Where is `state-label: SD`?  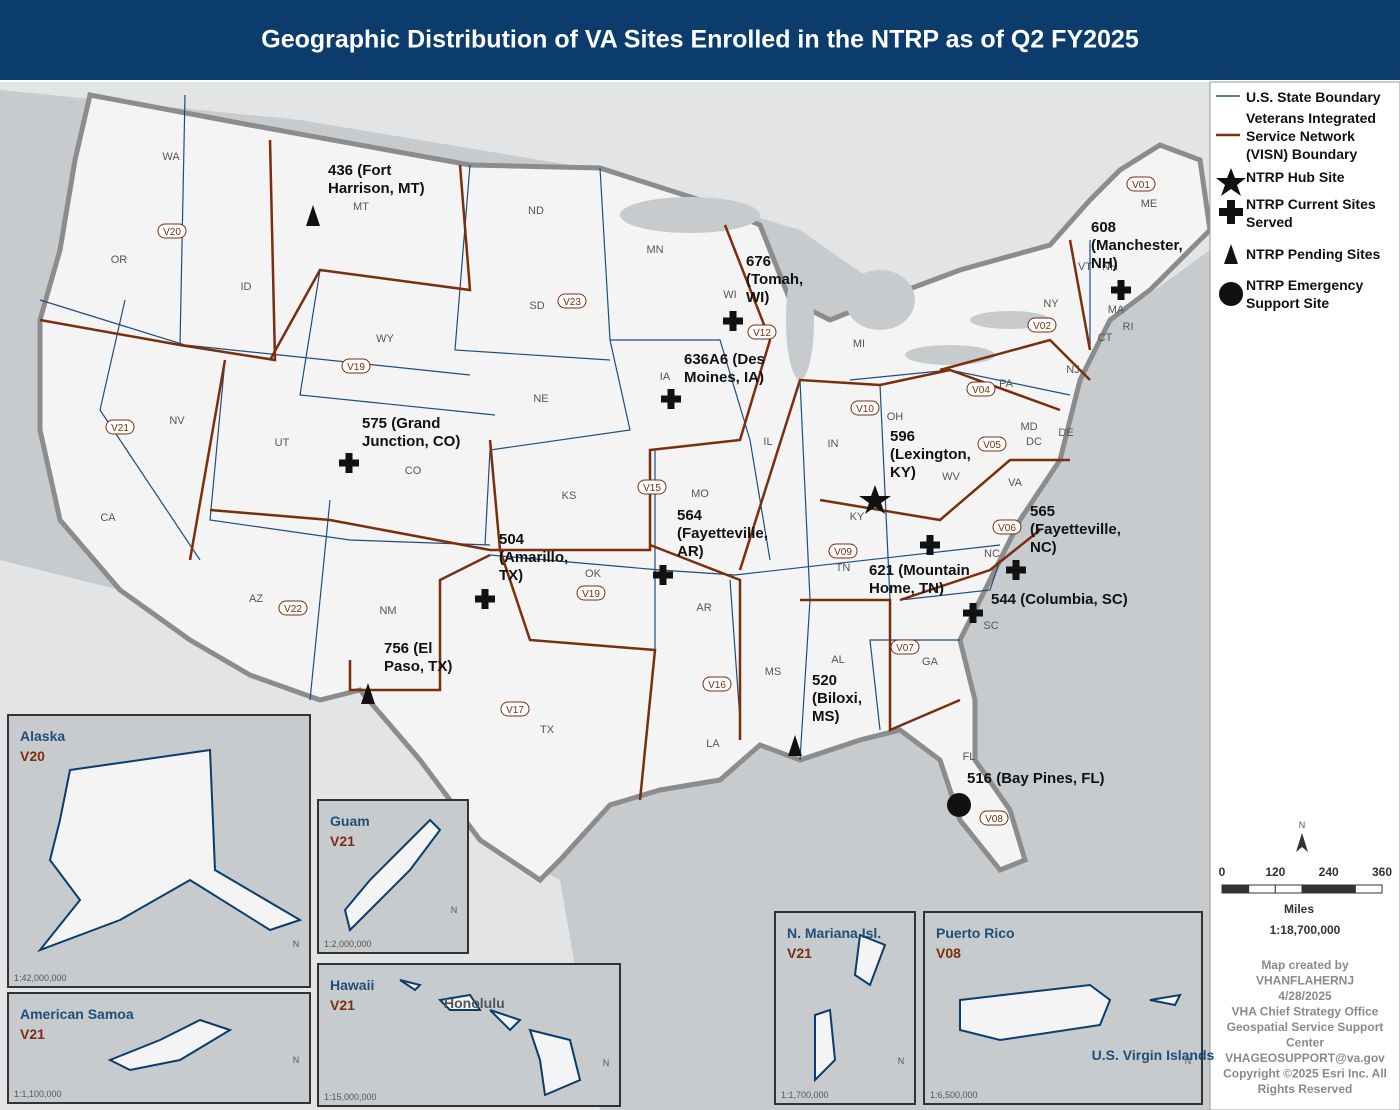
state-label: SD is located at coordinates (536, 306).